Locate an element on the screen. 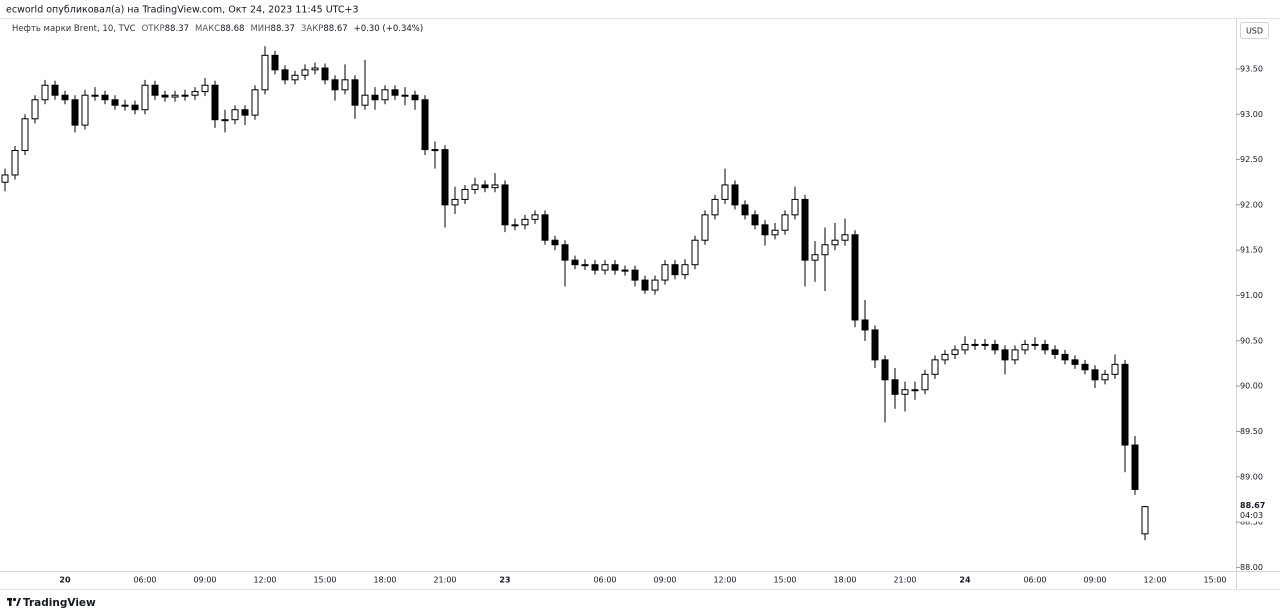 The height and width of the screenshot is (615, 1280). currency-box is located at coordinates (1254, 30).